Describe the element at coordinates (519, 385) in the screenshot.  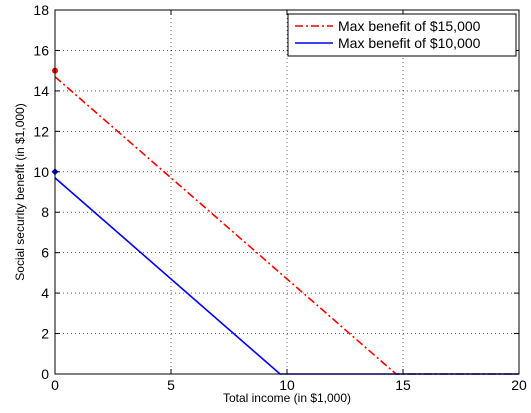
I see `x-tick-label: 20` at that location.